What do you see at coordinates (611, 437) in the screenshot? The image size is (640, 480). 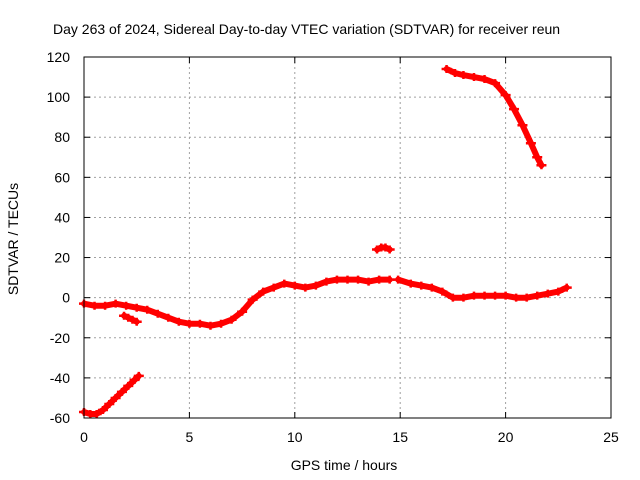 I see `x-tick-label: 25` at bounding box center [611, 437].